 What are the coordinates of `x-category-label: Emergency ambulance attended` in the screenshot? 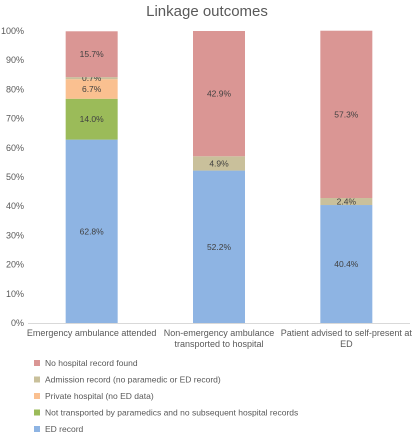 It's located at (92, 333).